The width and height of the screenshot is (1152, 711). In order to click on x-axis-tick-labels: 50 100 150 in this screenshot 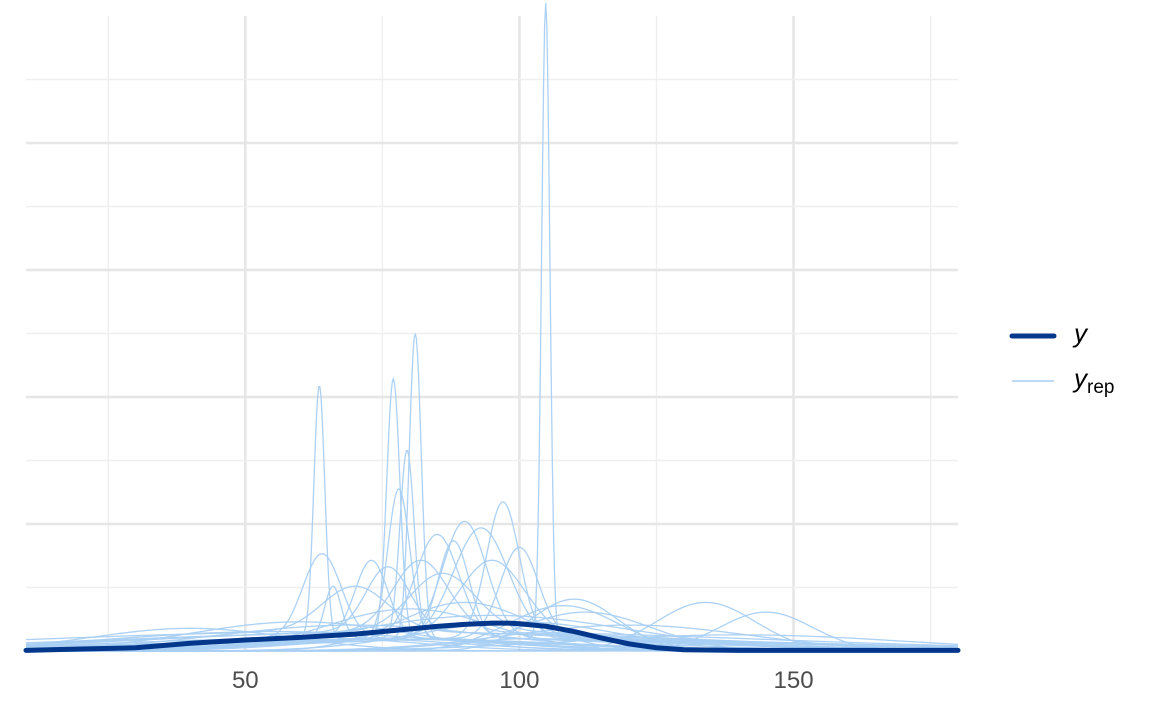, I will do `click(523, 680)`.